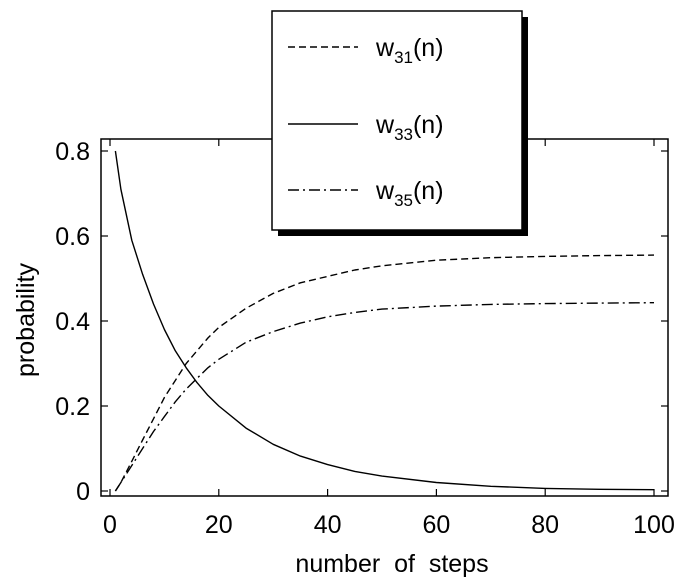 The image size is (684, 581). What do you see at coordinates (436, 525) in the screenshot?
I see `x-tick-label: 60` at bounding box center [436, 525].